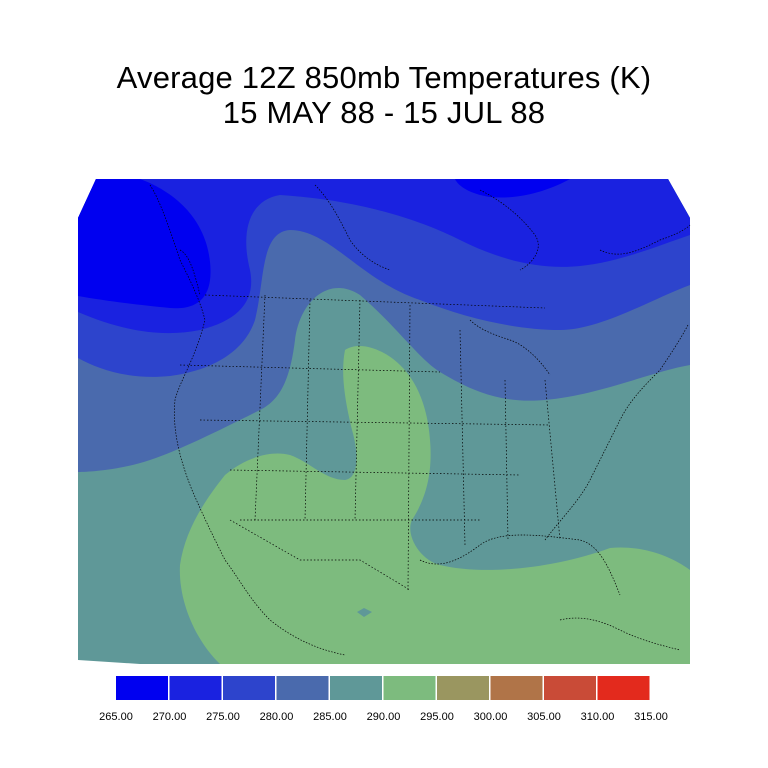  Describe the element at coordinates (116, 717) in the screenshot. I see `legend-label: 265.00` at that location.